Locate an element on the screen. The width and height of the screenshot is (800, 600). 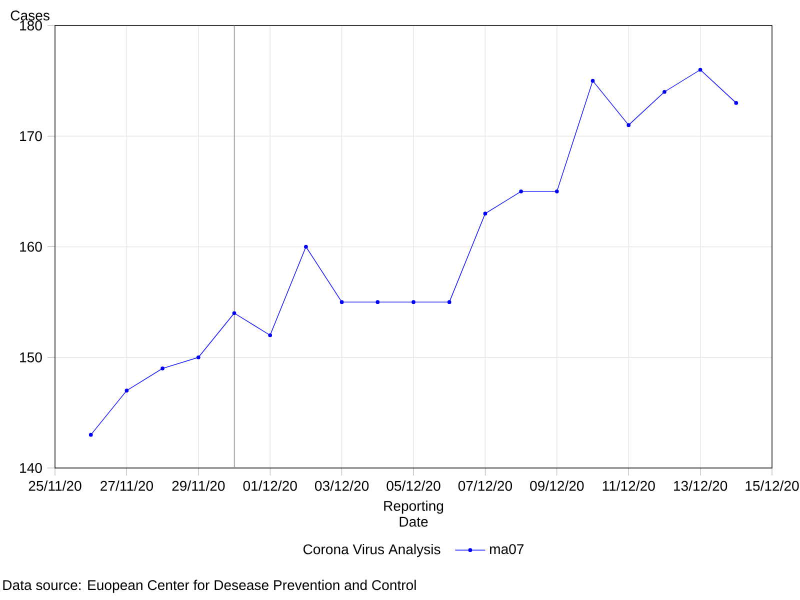
y-tick-label: 170 is located at coordinates (31, 136).